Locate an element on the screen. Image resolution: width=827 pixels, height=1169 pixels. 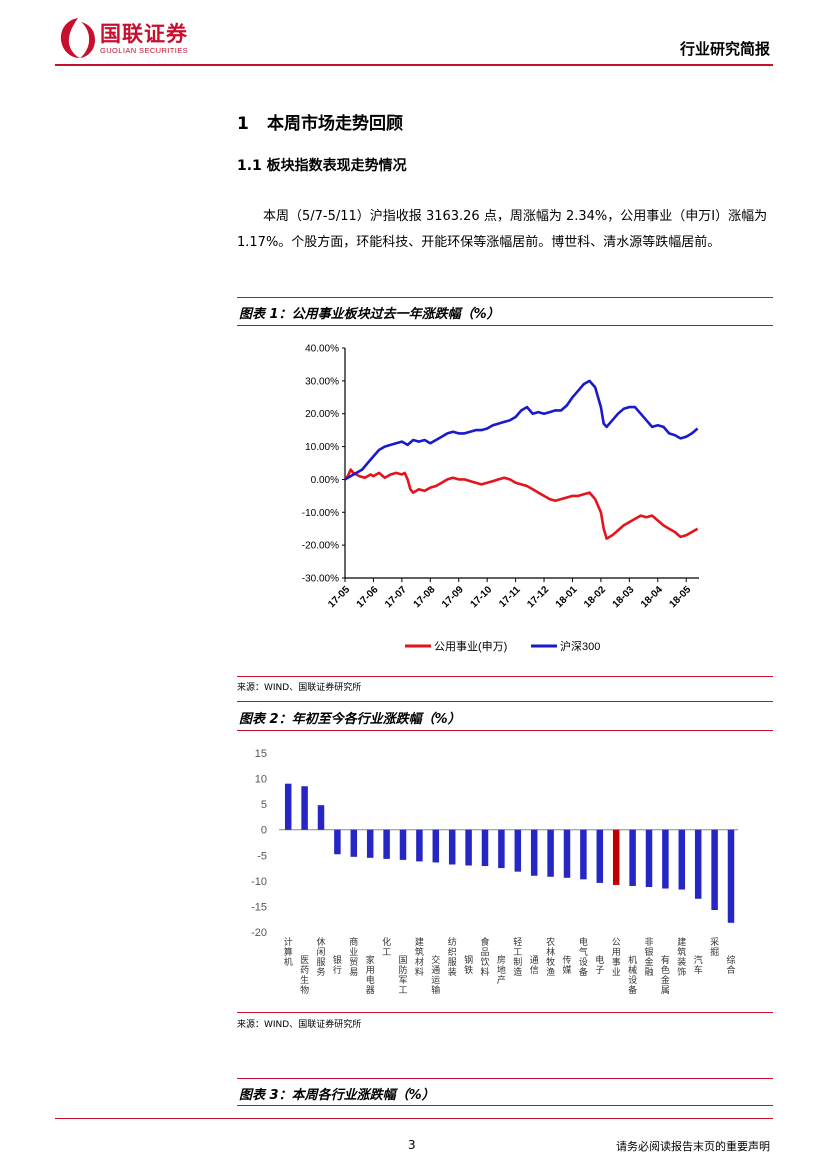
figure1-title-rule is located at coordinates (505, 325).